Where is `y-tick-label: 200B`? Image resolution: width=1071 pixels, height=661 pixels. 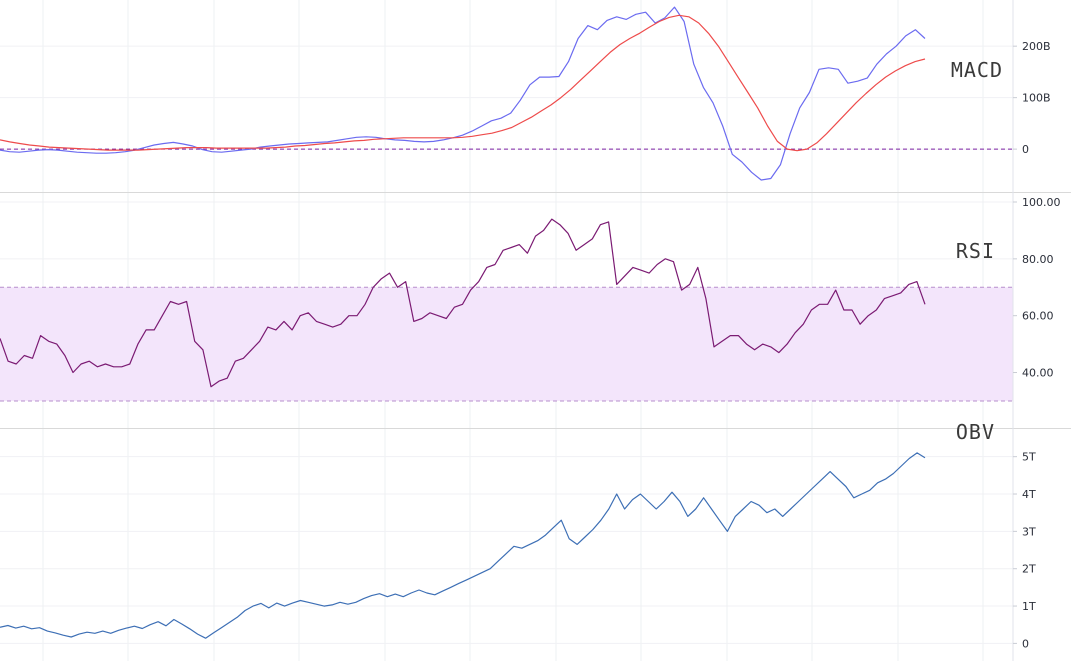
y-tick-label: 200B is located at coordinates (1036, 46).